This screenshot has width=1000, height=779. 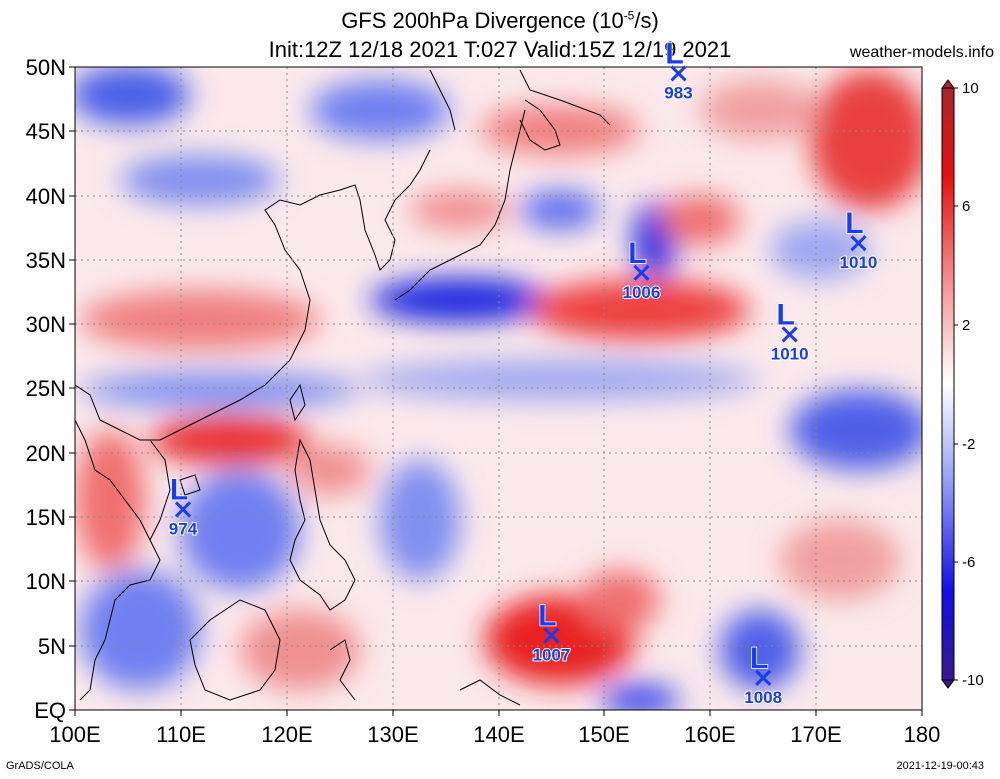 I want to click on lat-label: 10N, so click(x=46, y=581).